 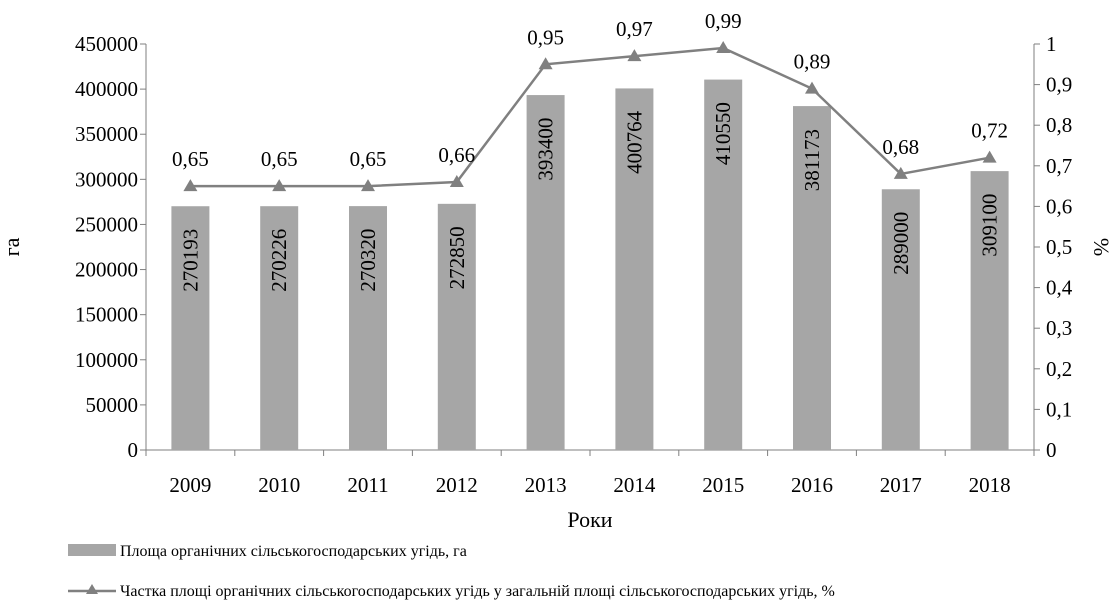 What do you see at coordinates (990, 485) in the screenshot?
I see `x-tick-label: 2018` at bounding box center [990, 485].